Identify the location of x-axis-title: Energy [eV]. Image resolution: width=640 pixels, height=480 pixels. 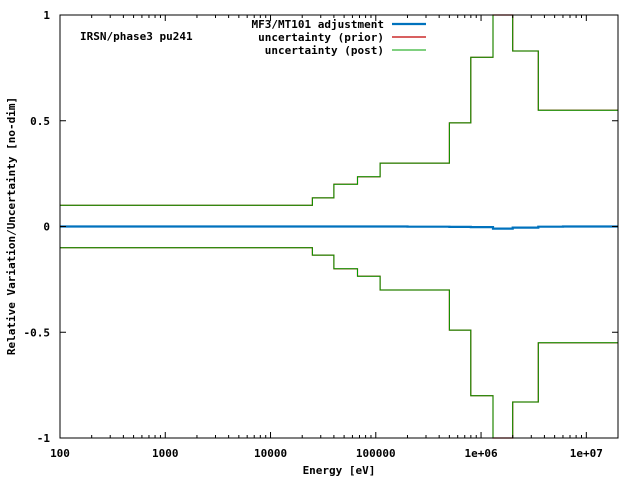
(339, 470).